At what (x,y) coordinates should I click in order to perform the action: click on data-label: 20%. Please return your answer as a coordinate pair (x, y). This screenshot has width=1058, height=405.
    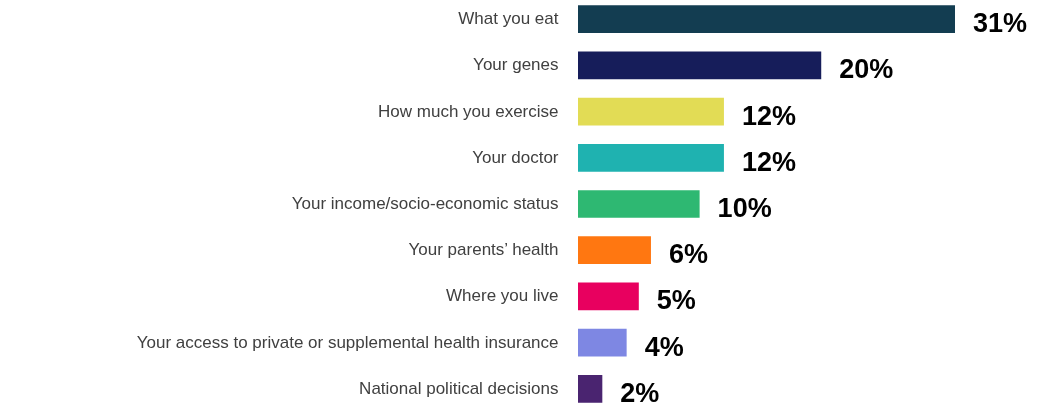
    Looking at the image, I should click on (866, 69).